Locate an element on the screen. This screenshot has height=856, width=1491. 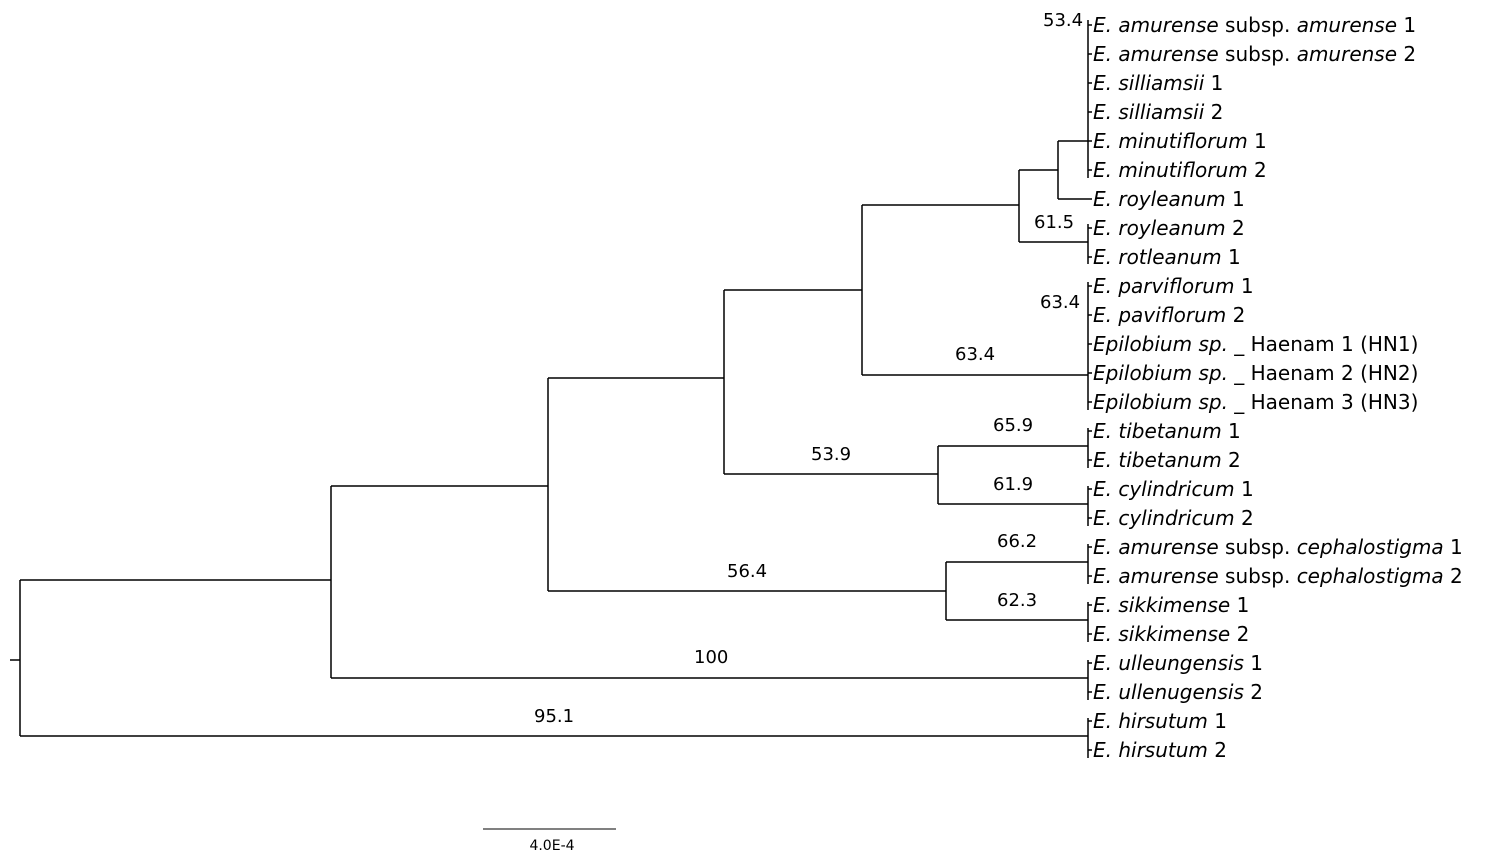
tip-label: E. cylindricum 1 is located at coordinates (1173, 489).